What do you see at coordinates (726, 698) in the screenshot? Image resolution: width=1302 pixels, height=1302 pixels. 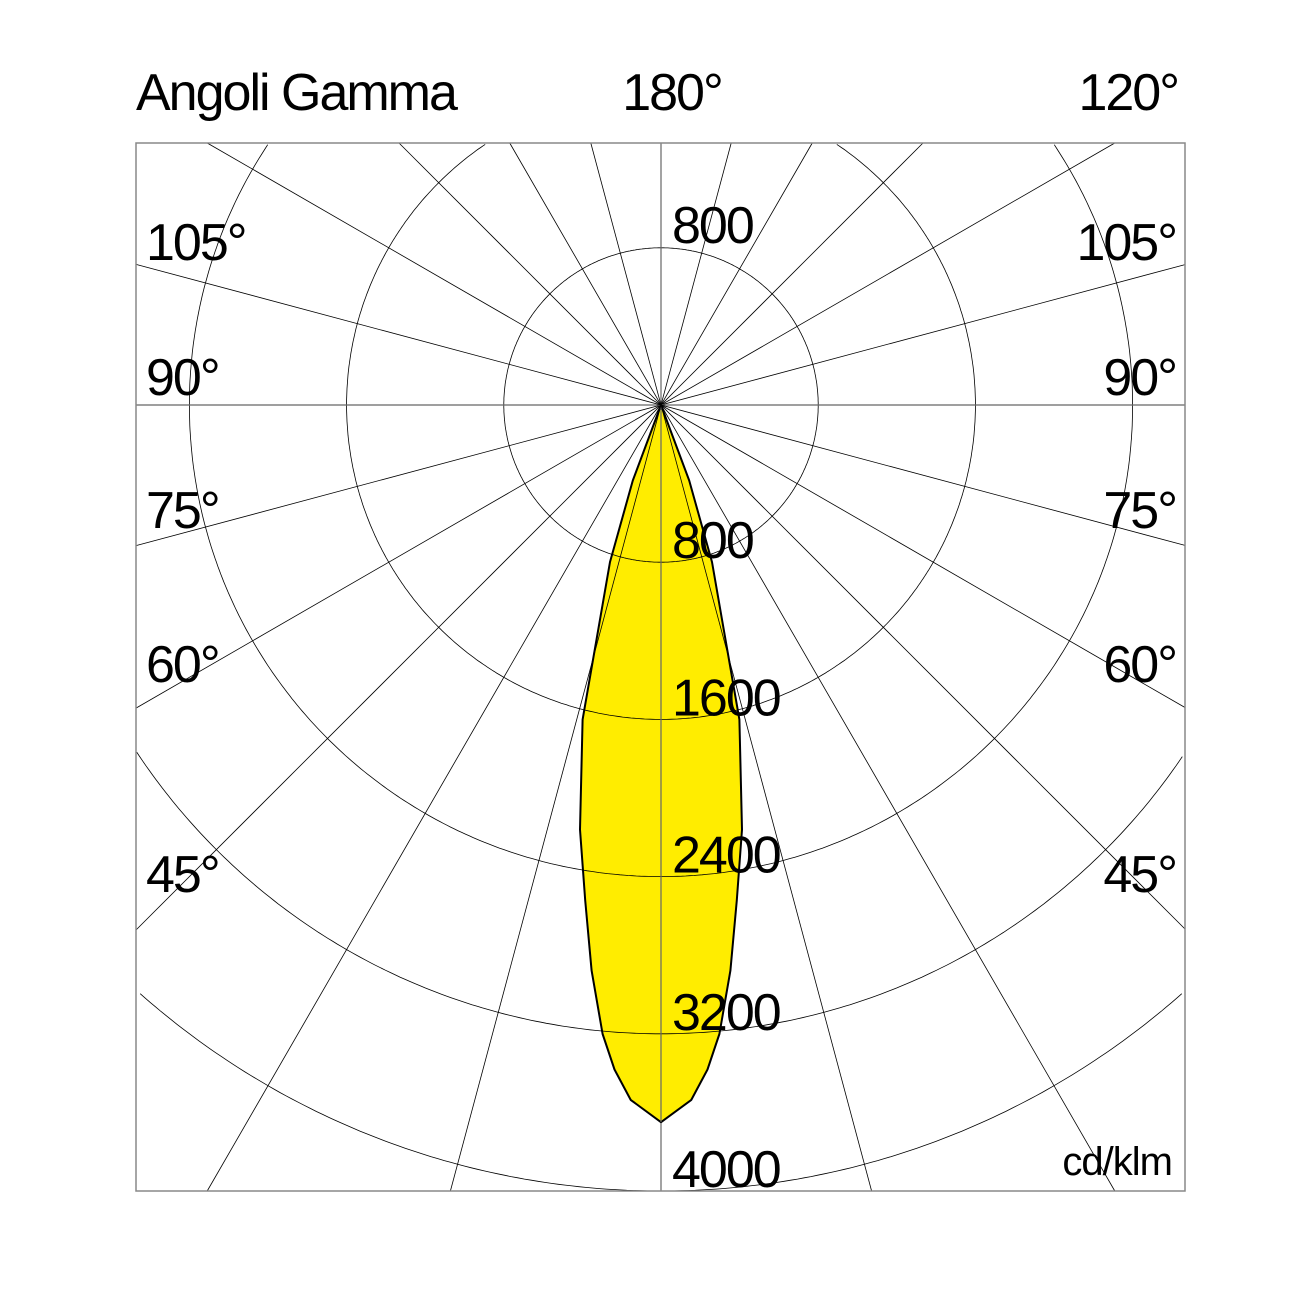 I see `radial-tick-label: 1600` at bounding box center [726, 698].